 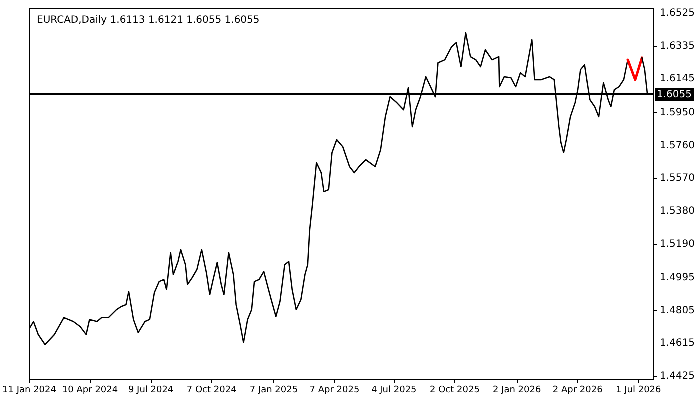 What do you see at coordinates (517, 391) in the screenshot?
I see `x-tick-label: 2 Jan 2026` at bounding box center [517, 391].